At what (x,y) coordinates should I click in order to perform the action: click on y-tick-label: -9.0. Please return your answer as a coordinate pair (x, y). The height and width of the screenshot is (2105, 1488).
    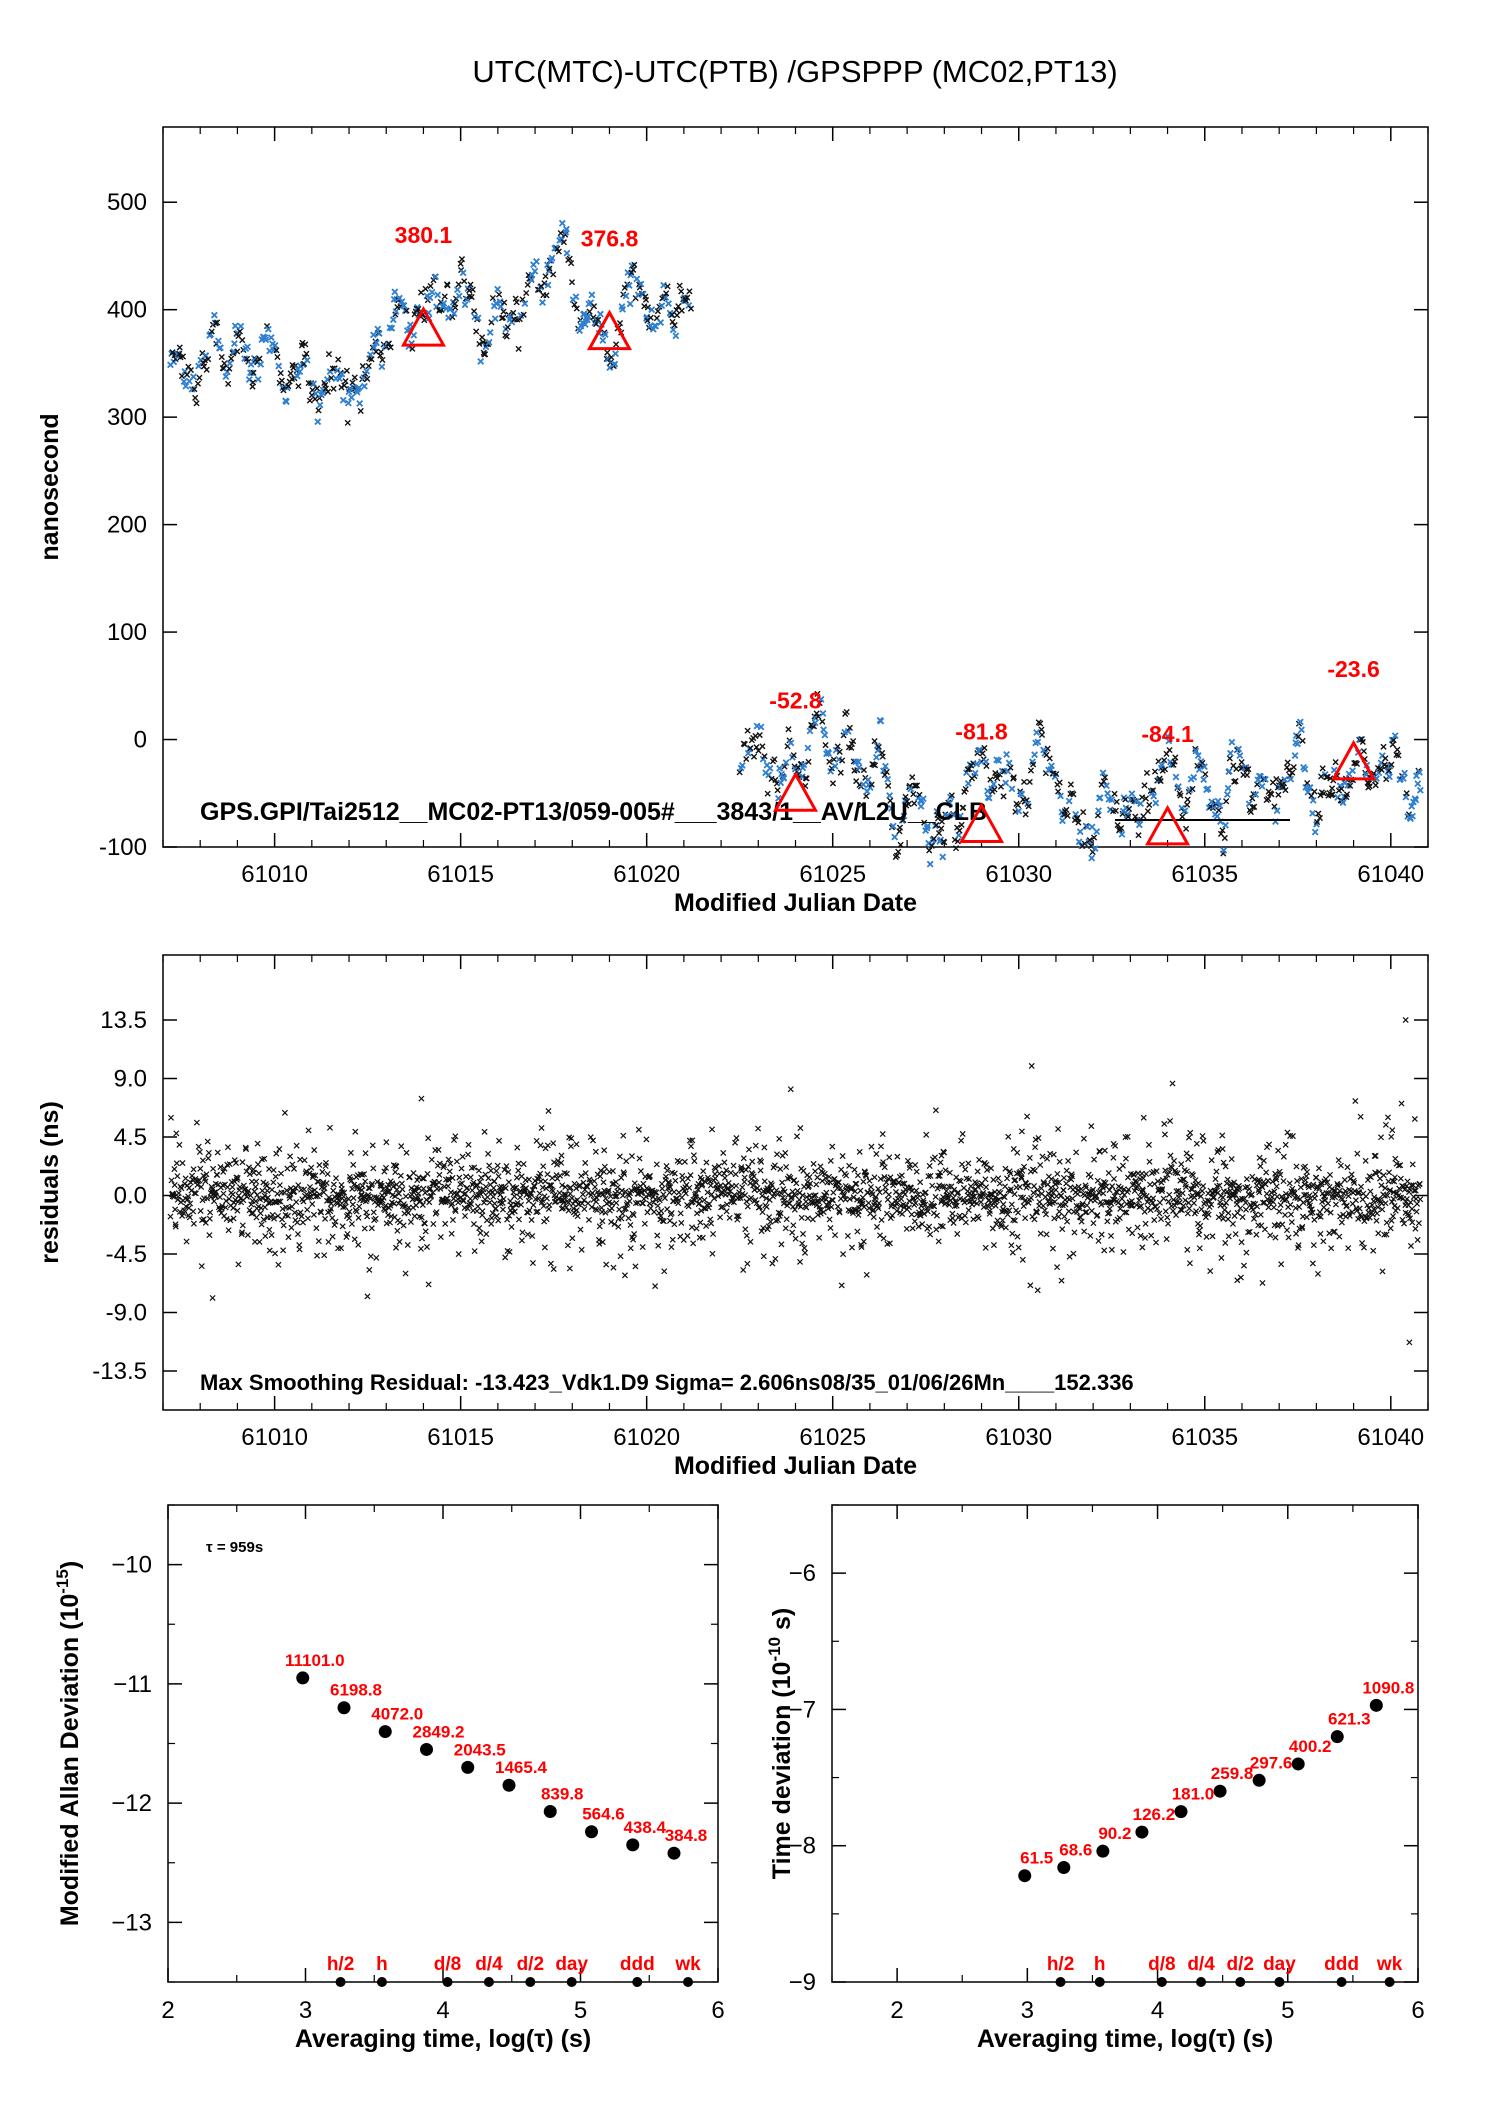
    Looking at the image, I should click on (126, 1313).